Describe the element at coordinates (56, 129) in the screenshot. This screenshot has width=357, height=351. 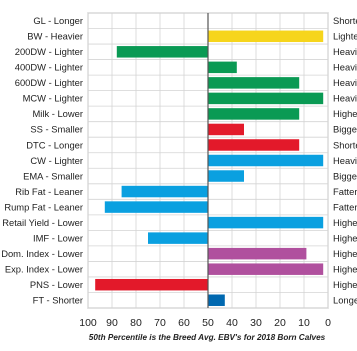
I see `left-category-label: SS - Smaller` at that location.